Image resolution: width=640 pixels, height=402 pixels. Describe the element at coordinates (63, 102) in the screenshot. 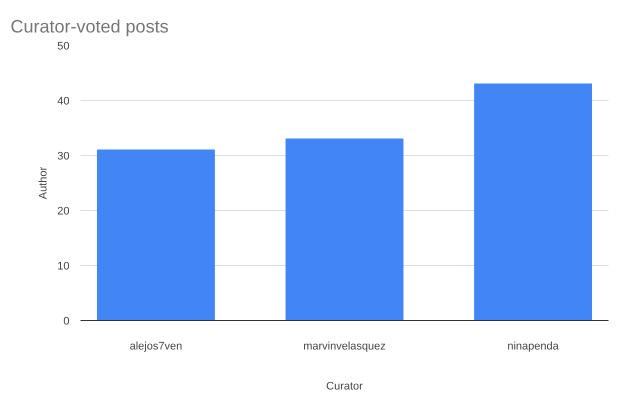

I see `y-tick-label: 40` at that location.